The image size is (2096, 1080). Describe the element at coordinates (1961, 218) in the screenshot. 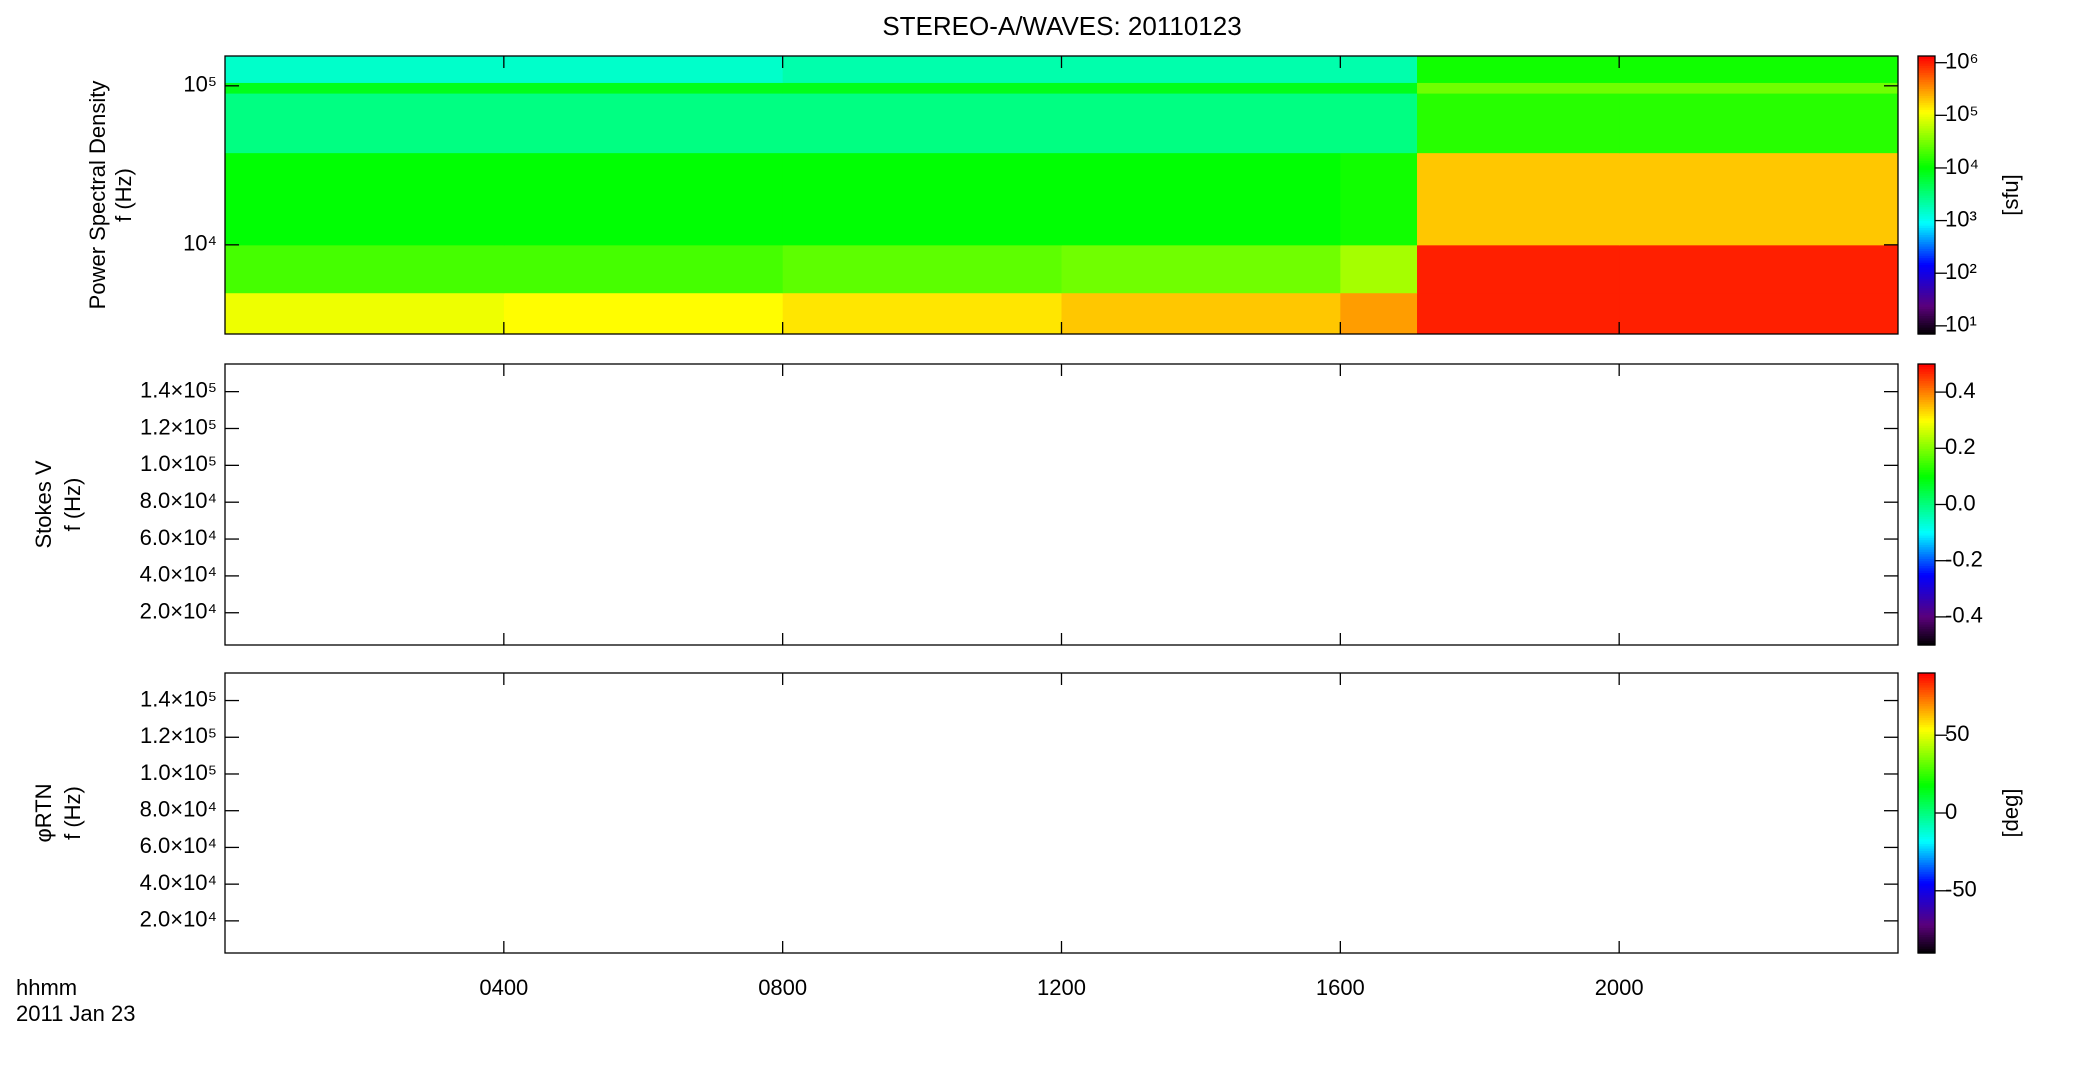

I see `colorbar-tick-label: 10³` at that location.